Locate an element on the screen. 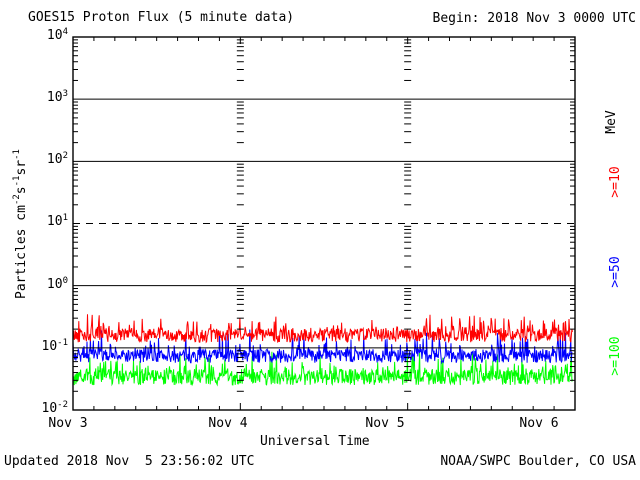 Image resolution: width=640 pixels, height=480 pixels. source-credit: NOAA/SWPC Boulder, CO USA is located at coordinates (538, 461).